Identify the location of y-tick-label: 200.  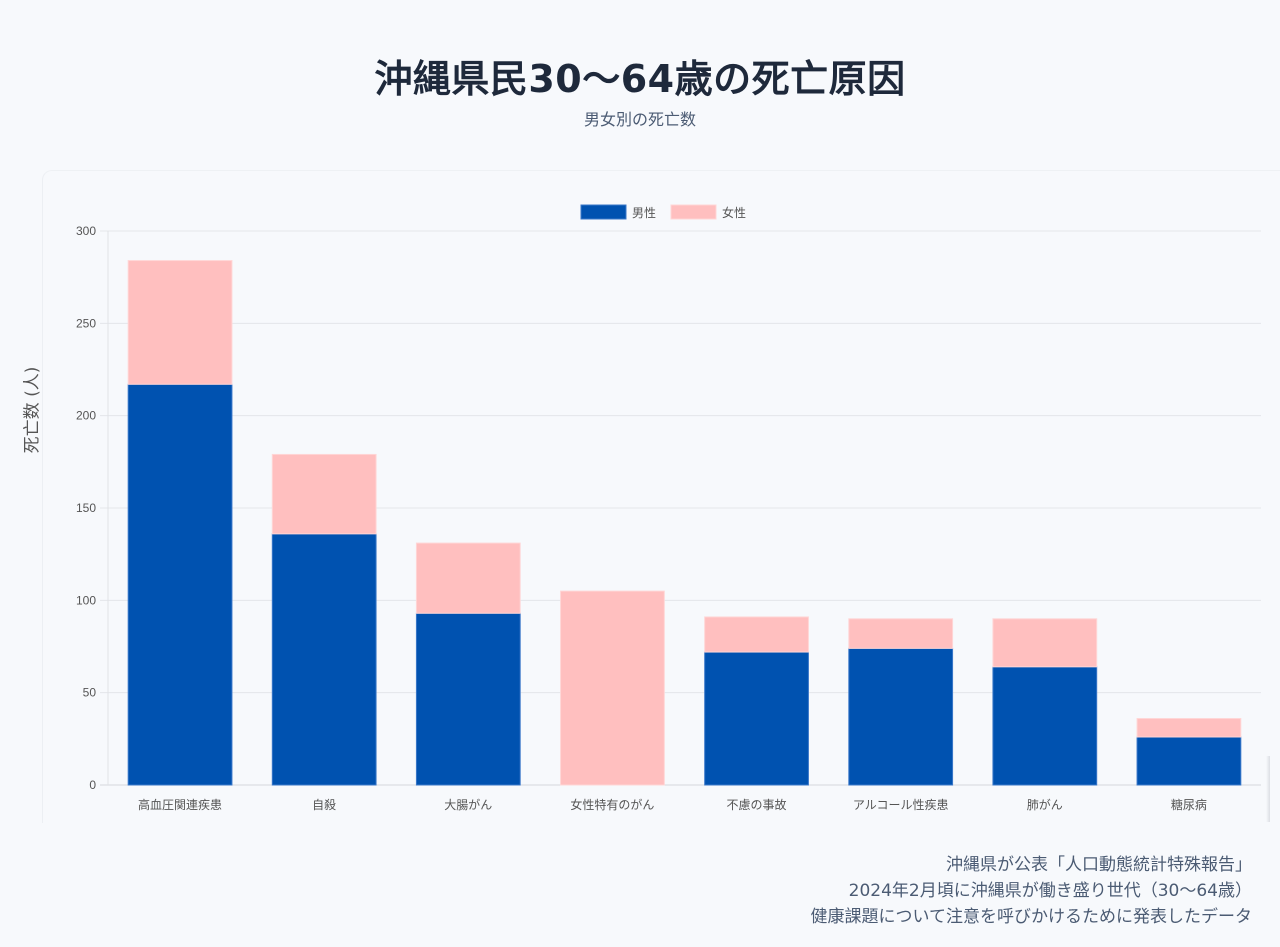
(86, 416).